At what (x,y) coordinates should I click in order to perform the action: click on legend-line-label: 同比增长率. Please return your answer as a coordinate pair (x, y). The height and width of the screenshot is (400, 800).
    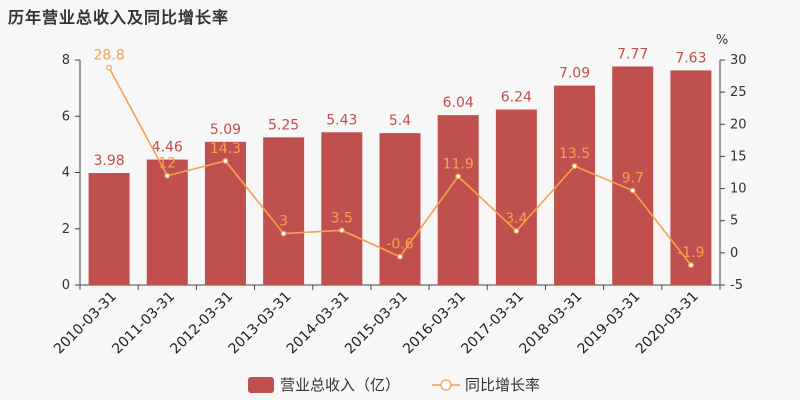
    Looking at the image, I should click on (502, 385).